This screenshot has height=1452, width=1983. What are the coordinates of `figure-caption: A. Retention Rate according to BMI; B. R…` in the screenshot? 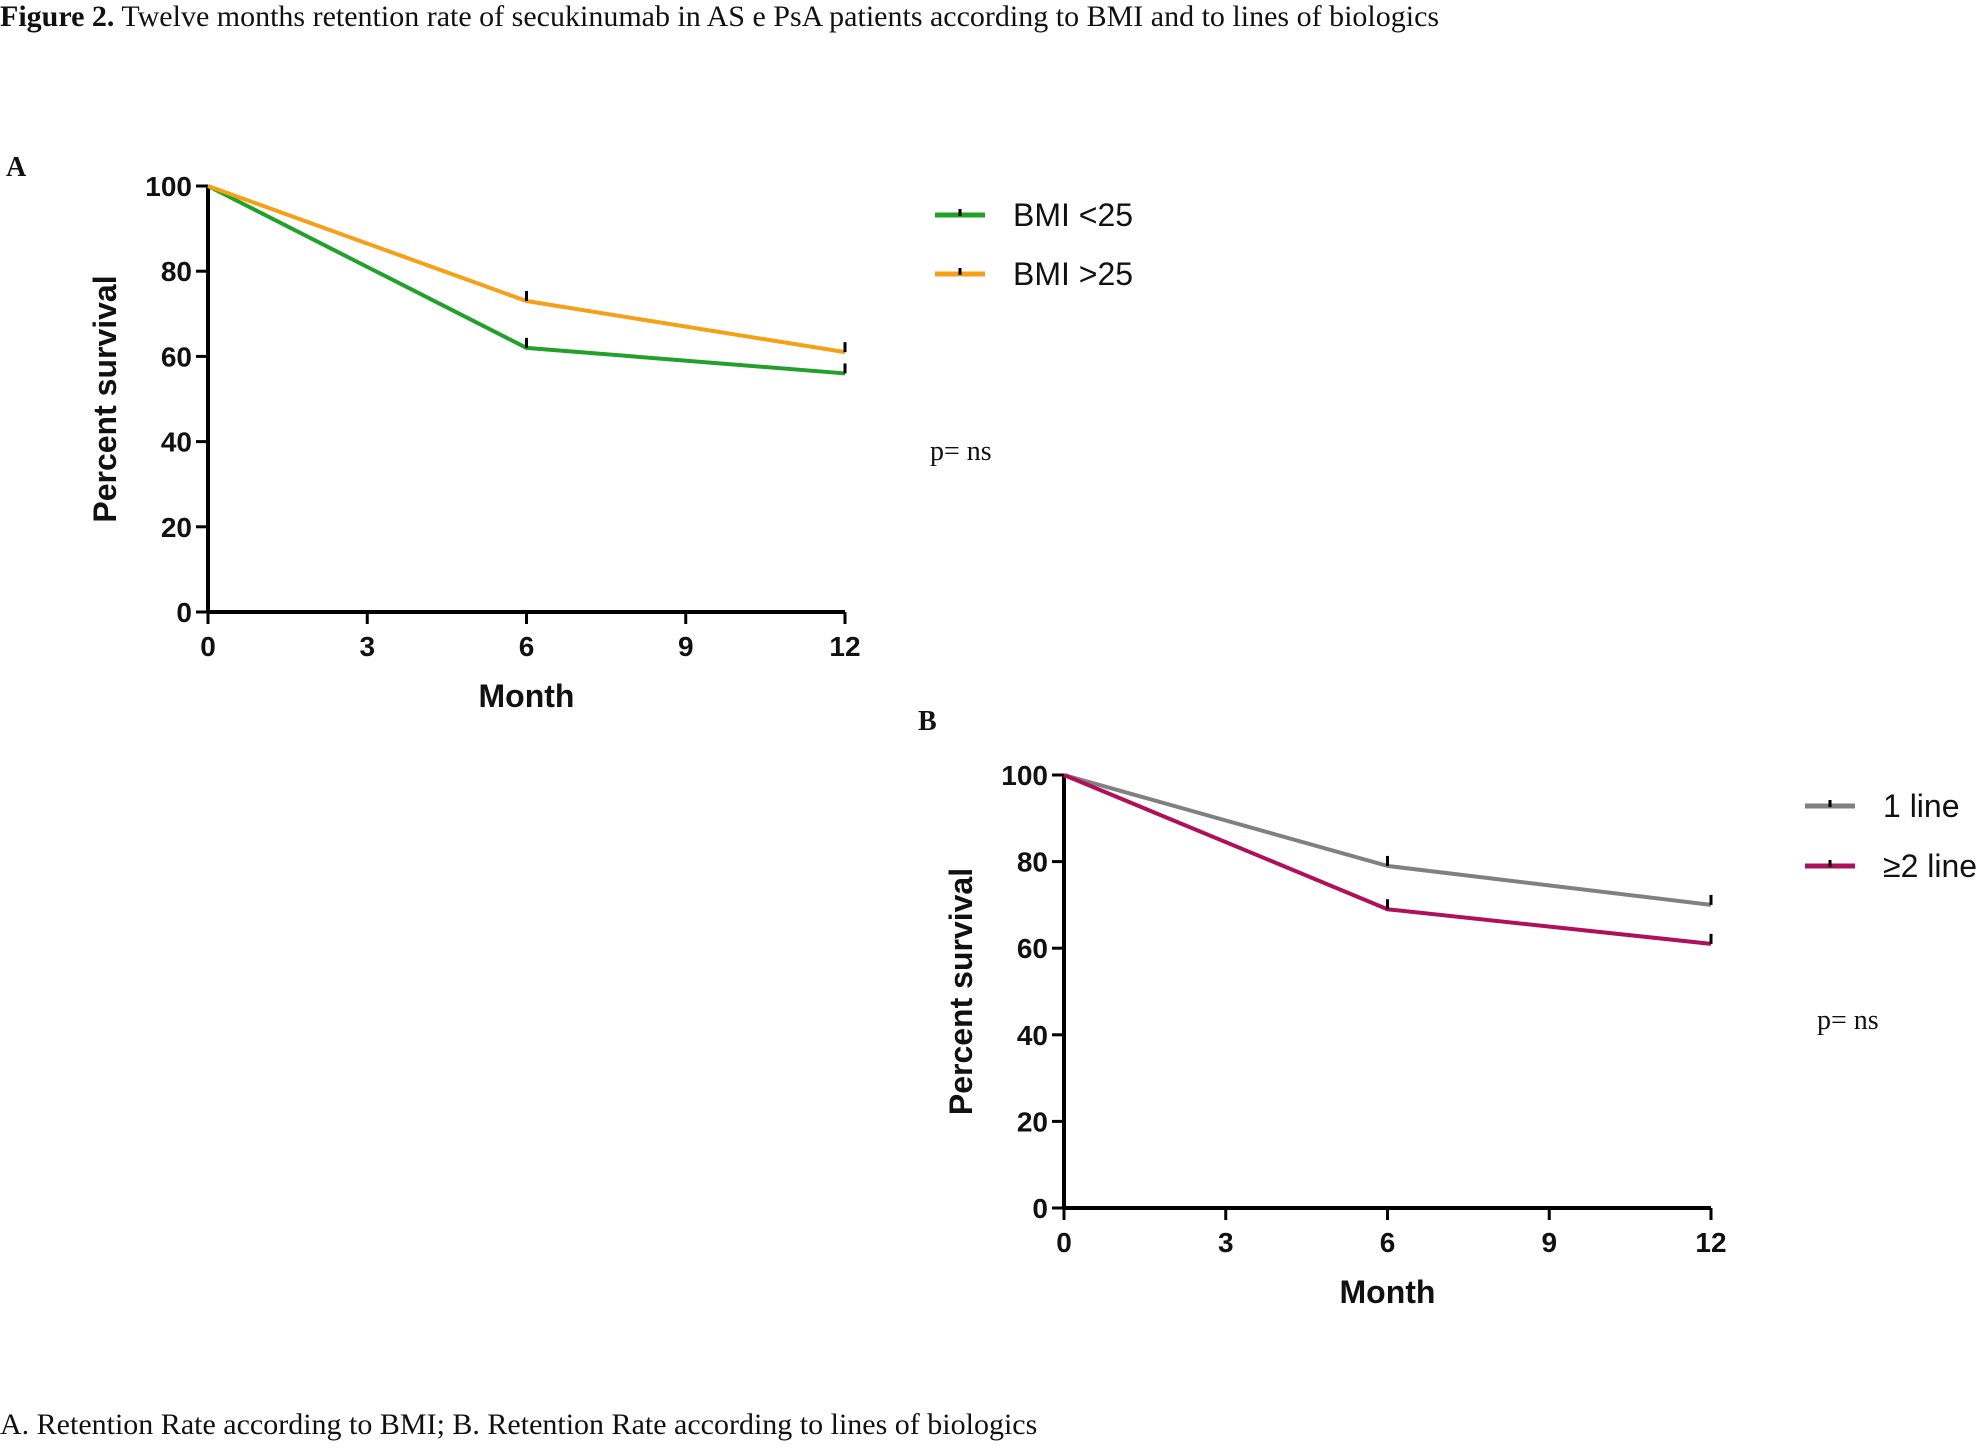 It's located at (519, 1424).